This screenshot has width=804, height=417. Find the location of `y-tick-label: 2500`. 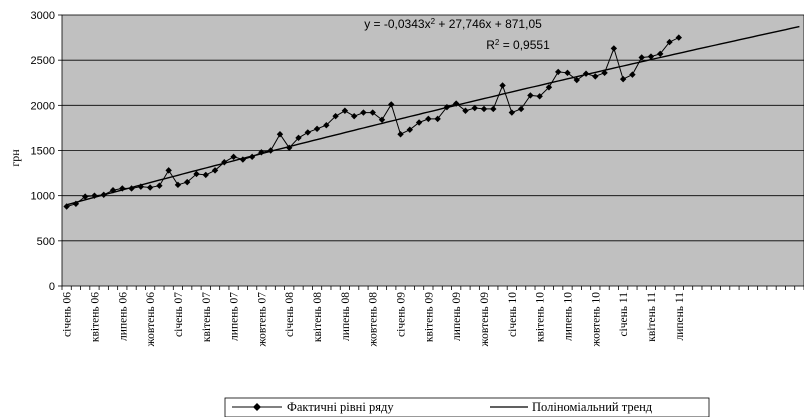

y-tick-label: 2500 is located at coordinates (43, 61).